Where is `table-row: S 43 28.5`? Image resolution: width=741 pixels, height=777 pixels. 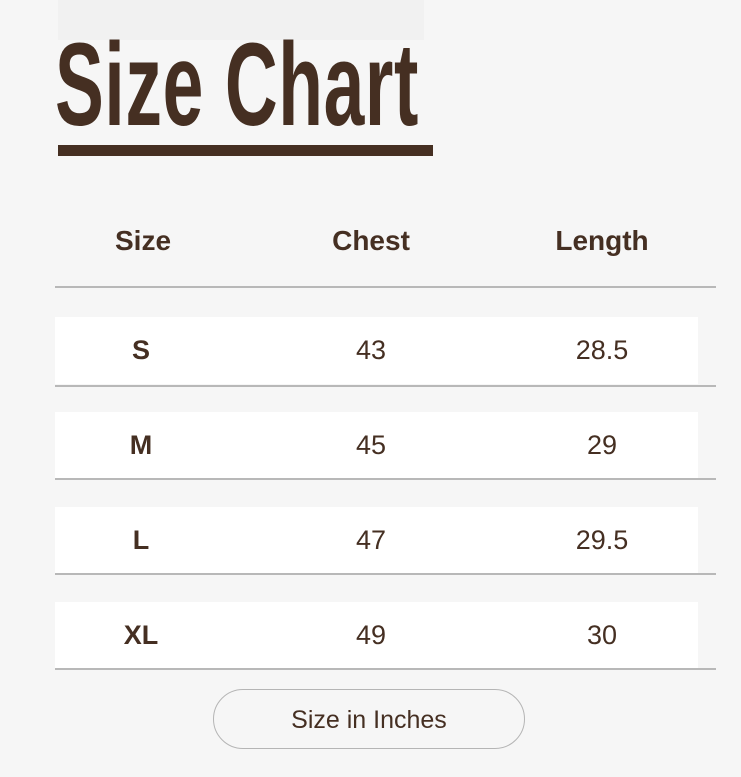
table-row: S 43 28.5 is located at coordinates (376, 350).